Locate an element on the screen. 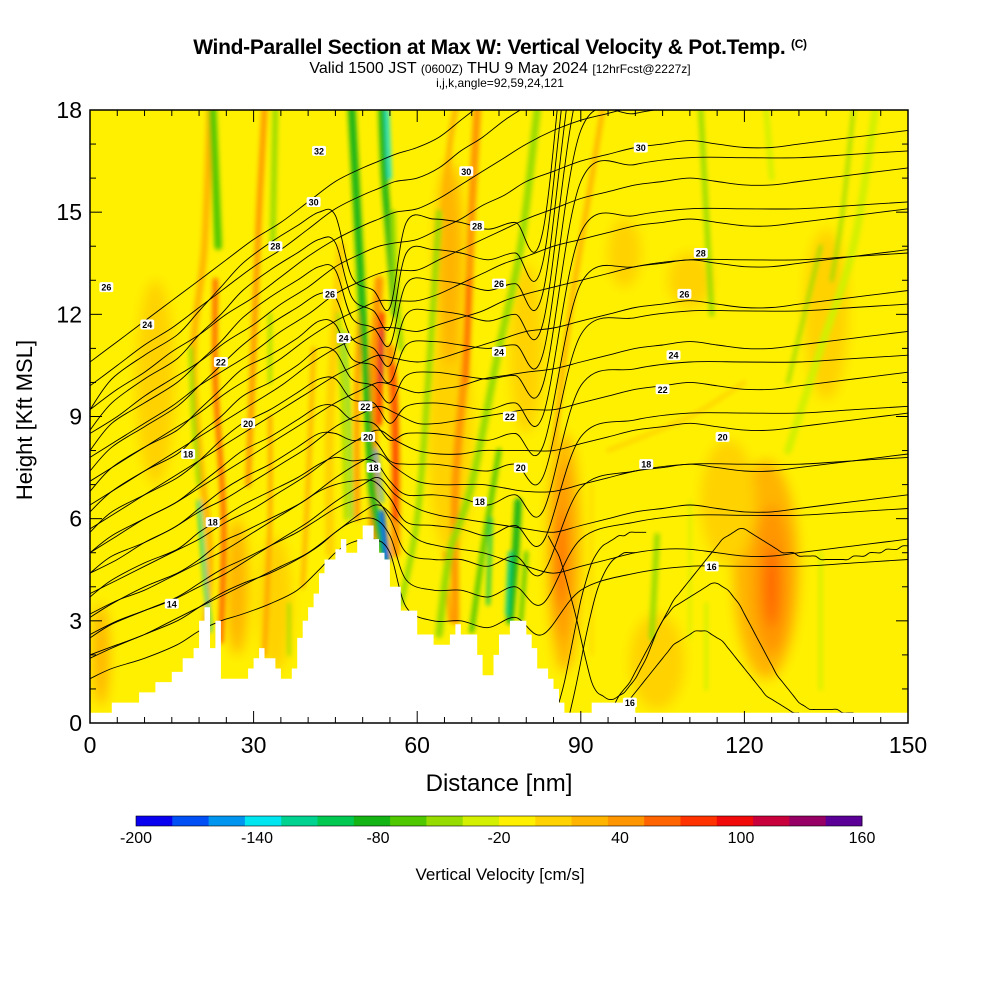 This screenshot has width=1000, height=1000. contour-label-1: 24 is located at coordinates (147, 324).